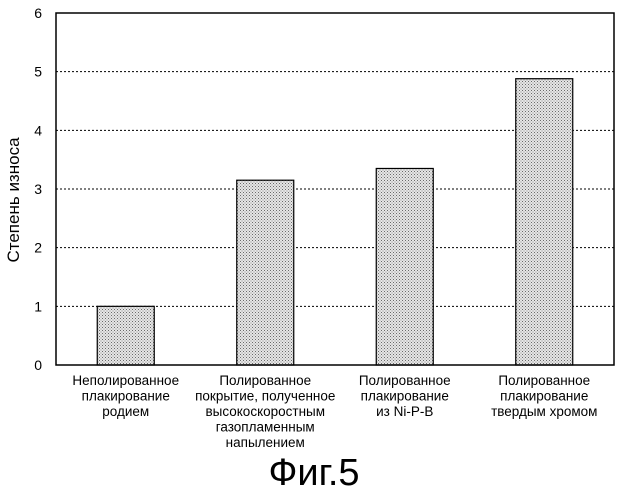 The image size is (628, 500). Describe the element at coordinates (265, 396) in the screenshot. I see `category-label-line: покрытие, полученное` at that location.